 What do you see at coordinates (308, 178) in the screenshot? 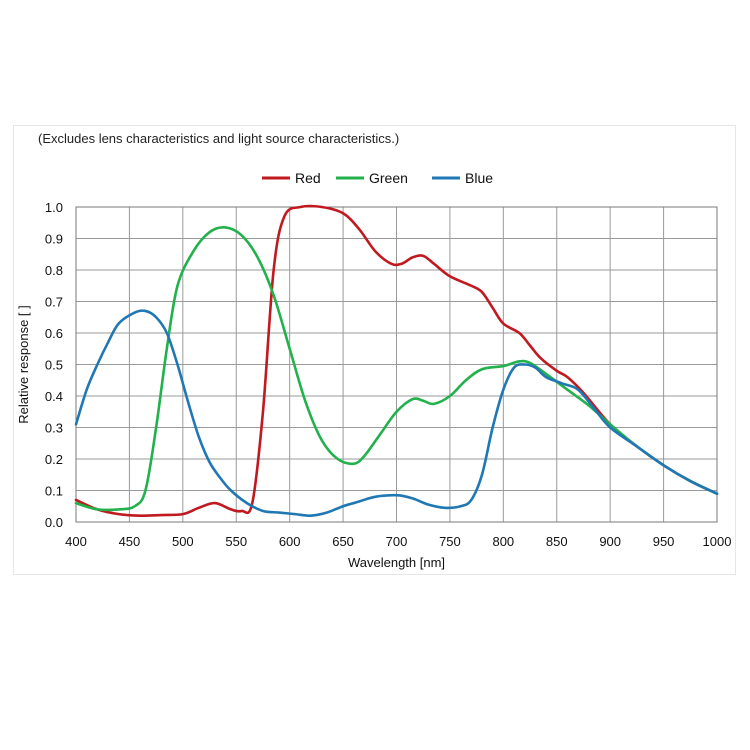
I see `legend-label-red: Red` at bounding box center [308, 178].